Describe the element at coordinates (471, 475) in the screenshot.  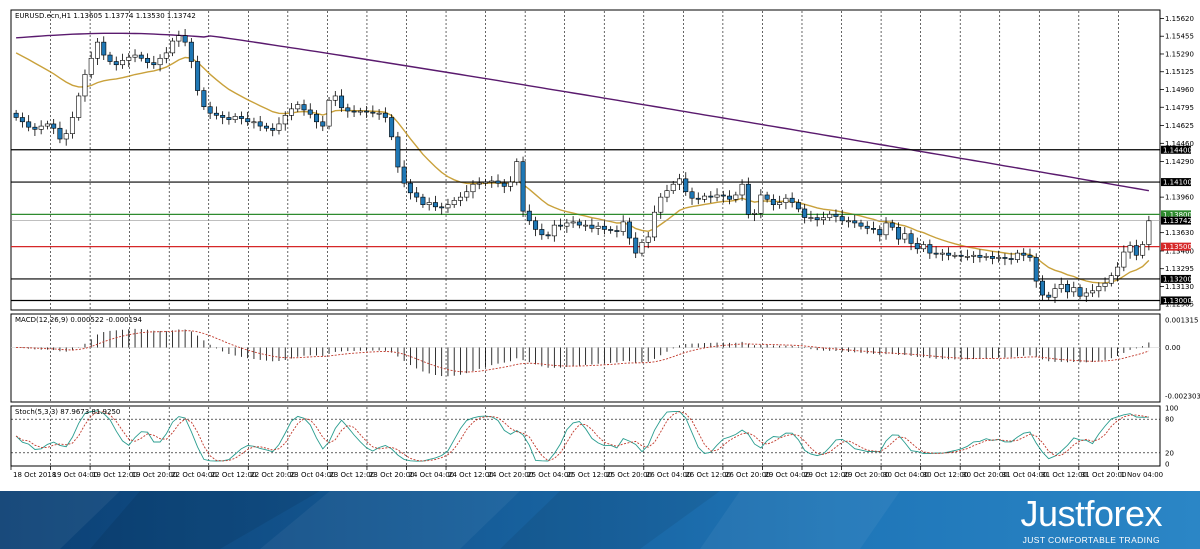
I see `time-label: 24 Oct 12:00` at that location.